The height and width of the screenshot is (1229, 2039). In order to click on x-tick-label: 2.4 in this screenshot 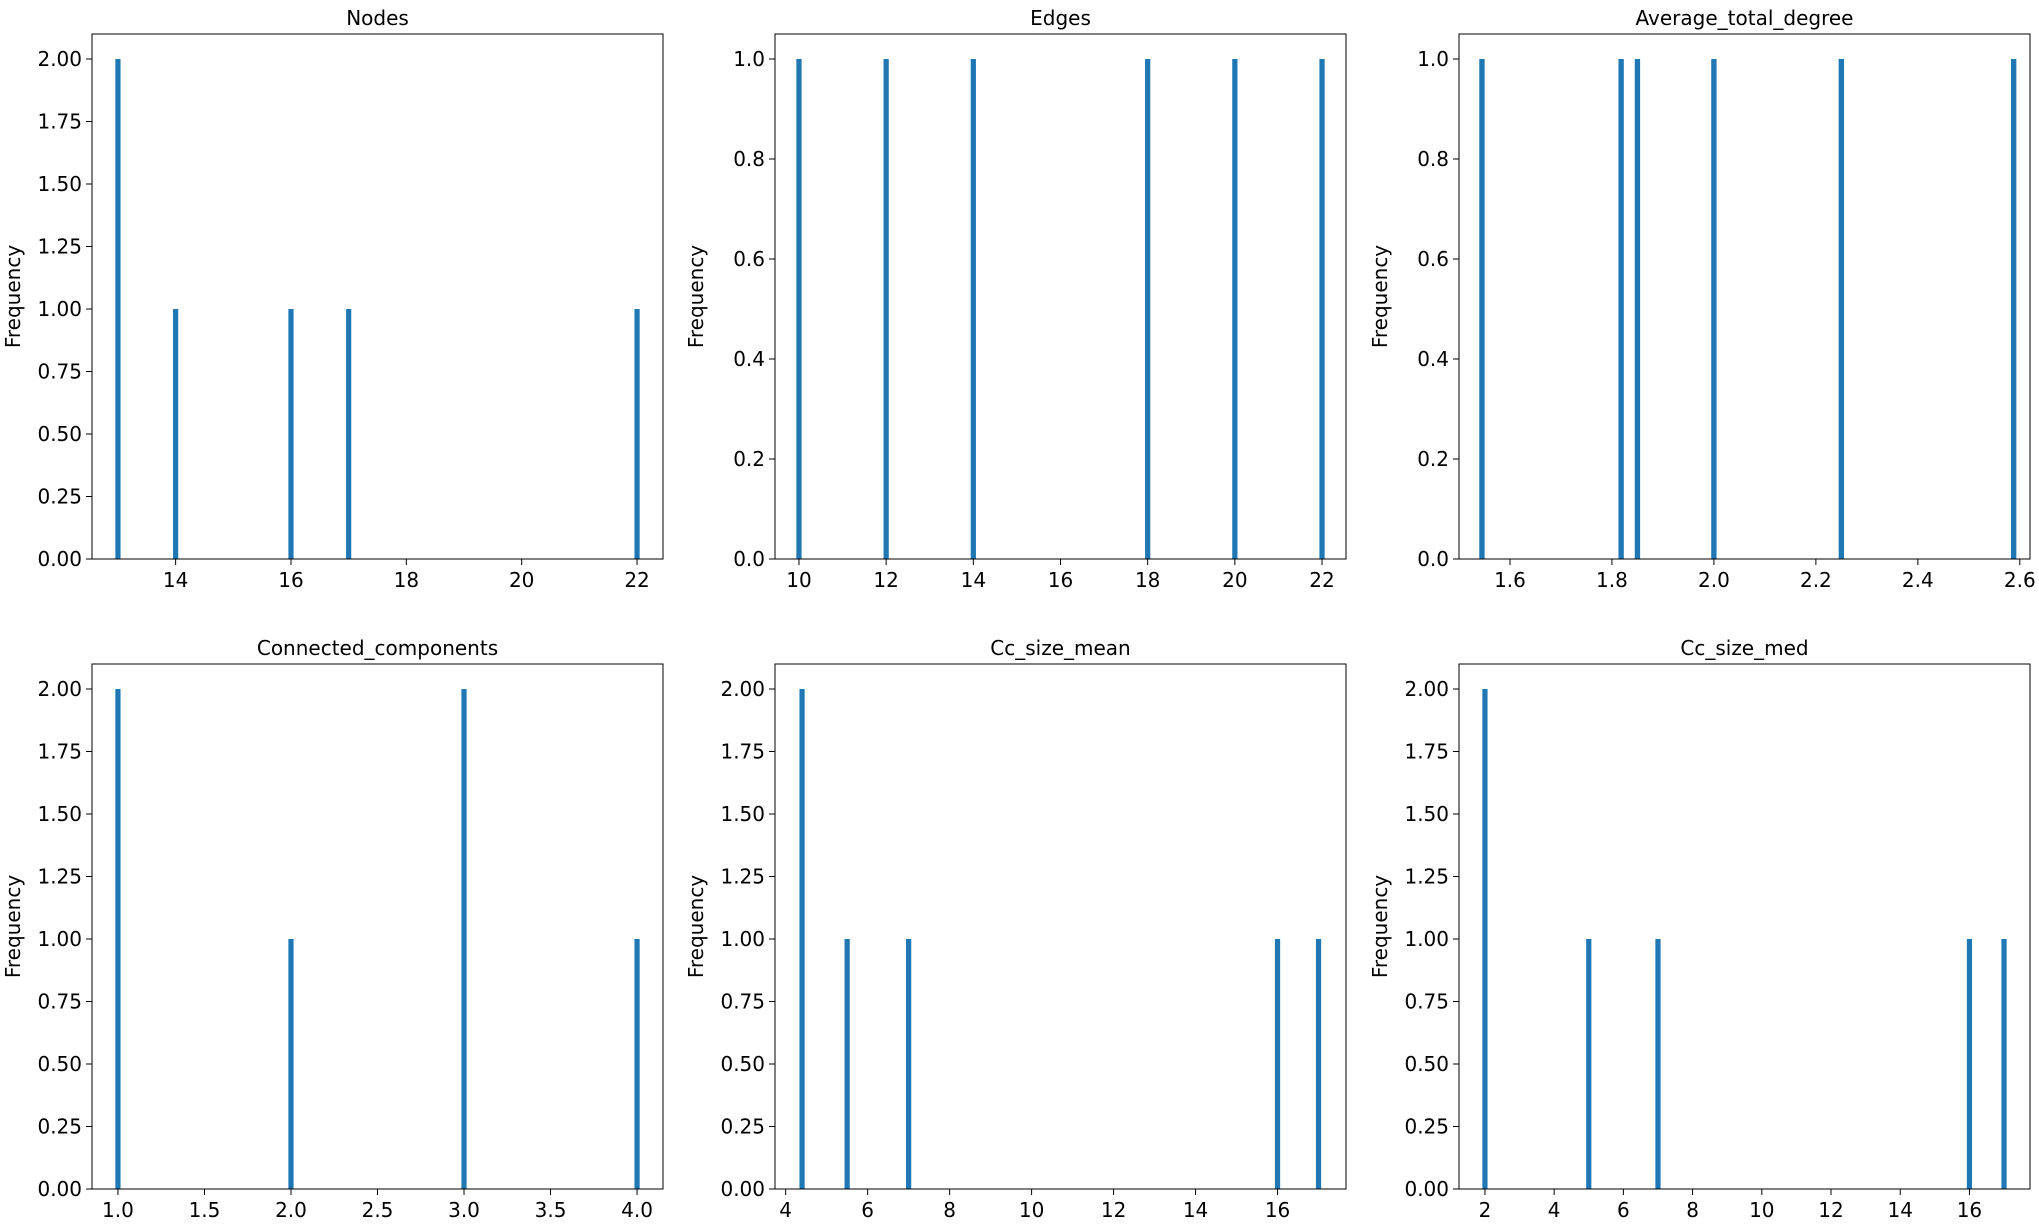, I will do `click(1918, 580)`.